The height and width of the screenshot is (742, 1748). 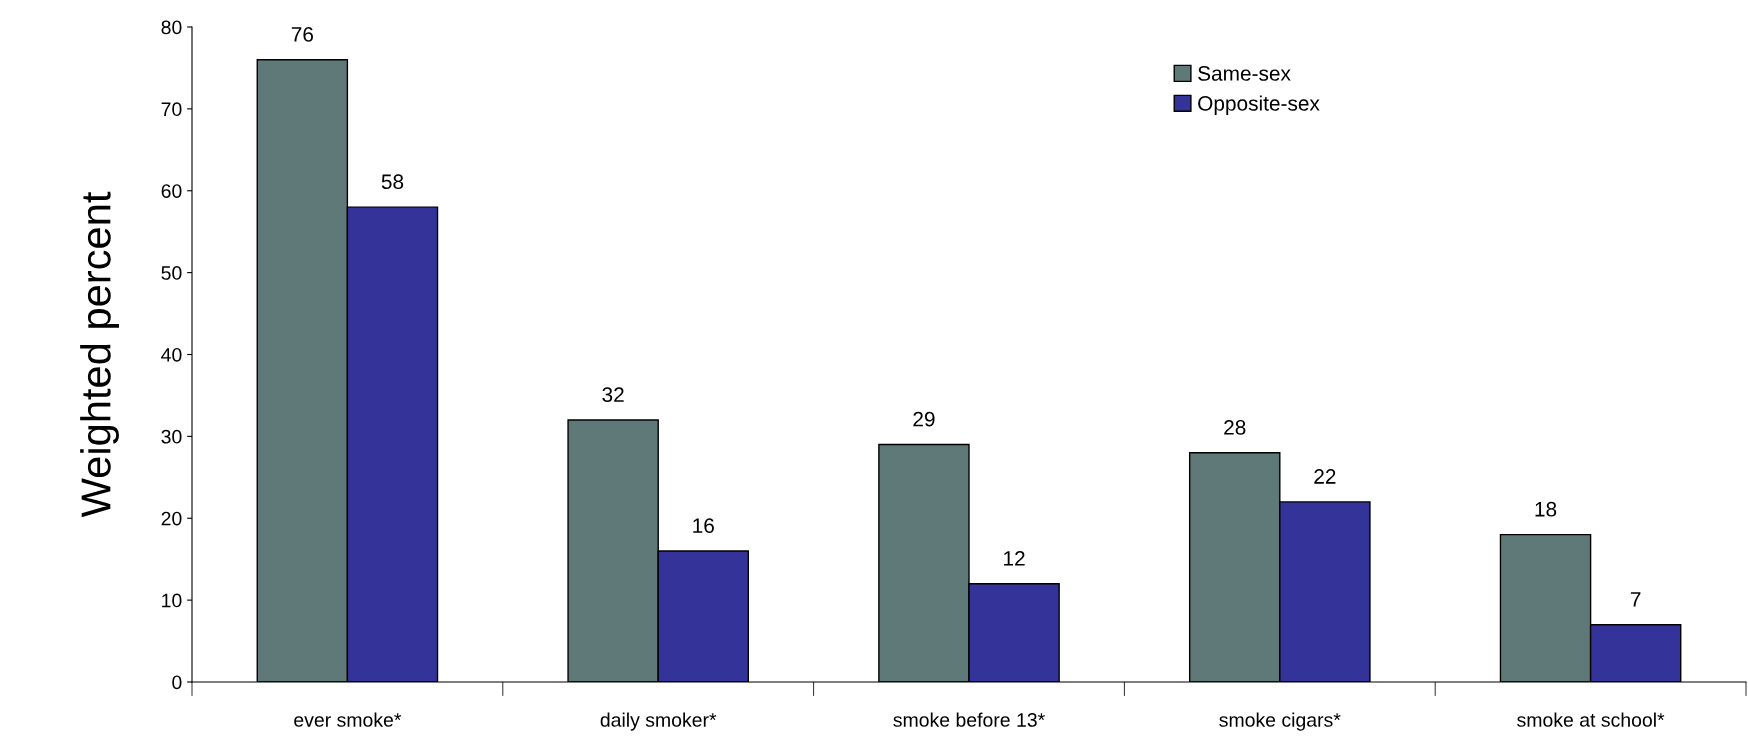 I want to click on data-label: 76, so click(x=302, y=34).